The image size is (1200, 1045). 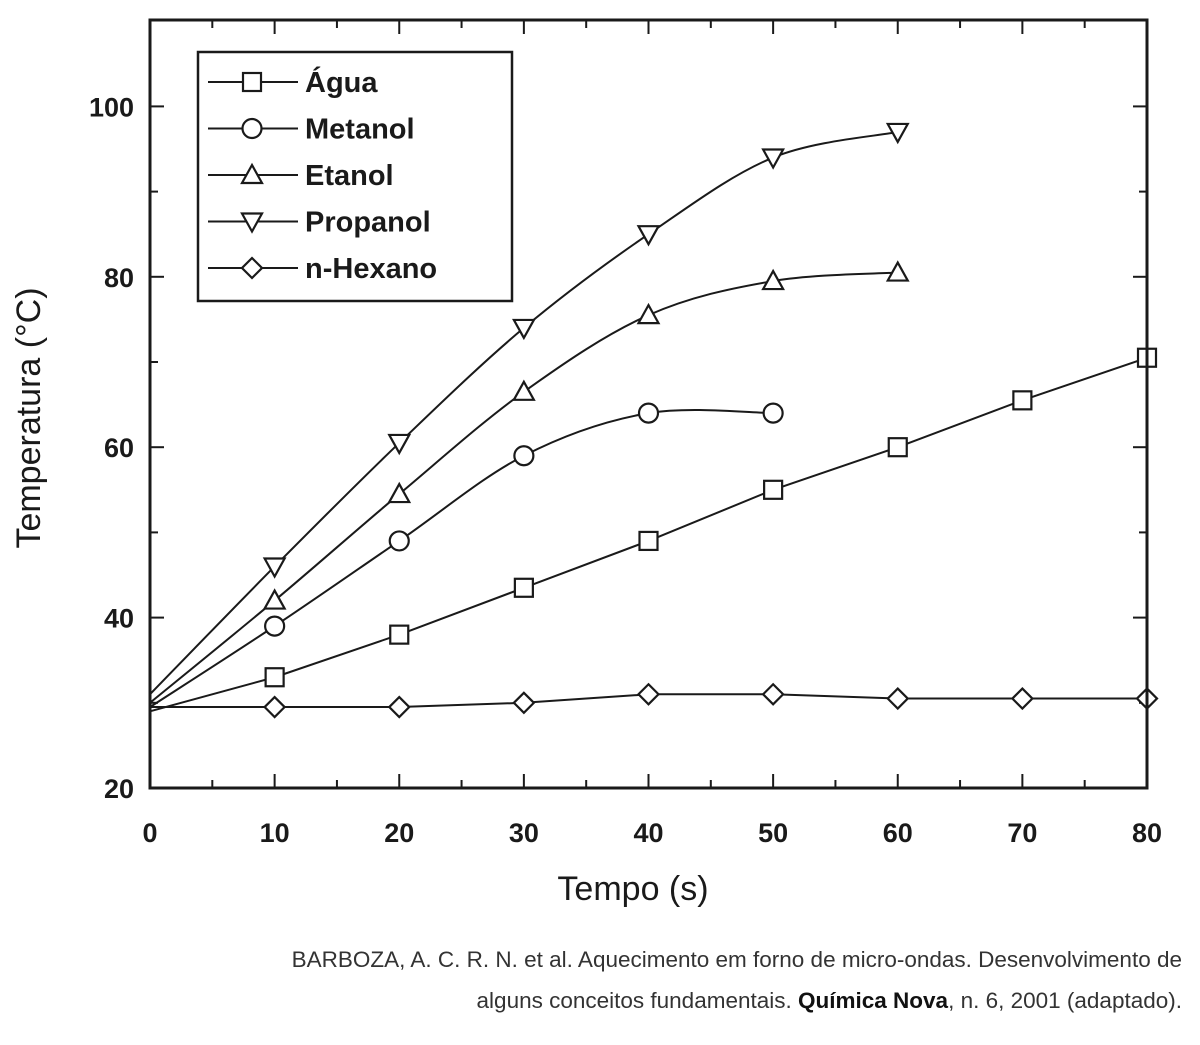 What do you see at coordinates (252, 223) in the screenshot?
I see `legend-marker-propanol` at bounding box center [252, 223].